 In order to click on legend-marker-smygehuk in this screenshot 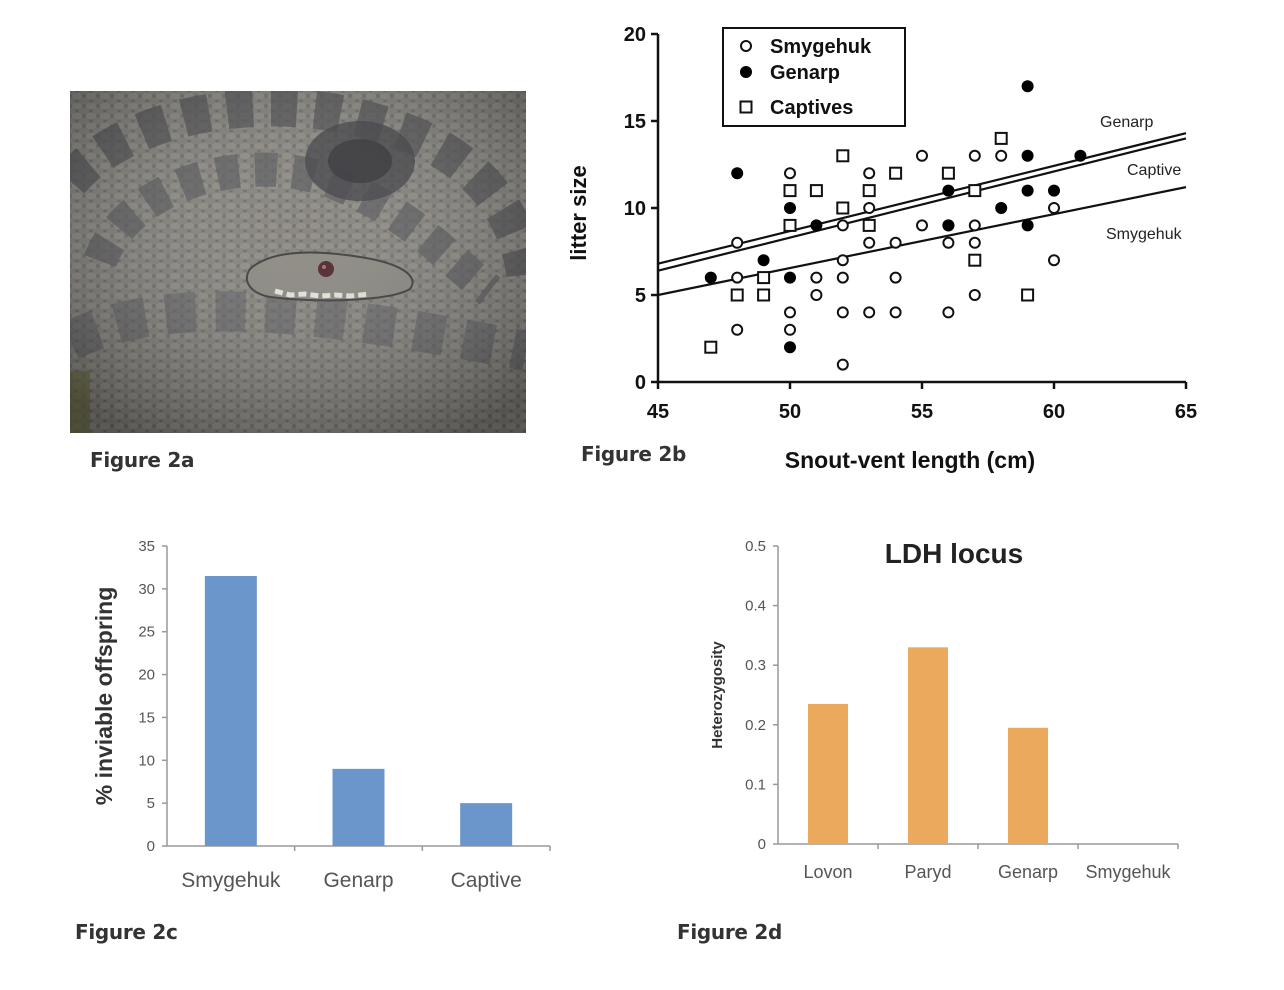, I will do `click(746, 46)`.